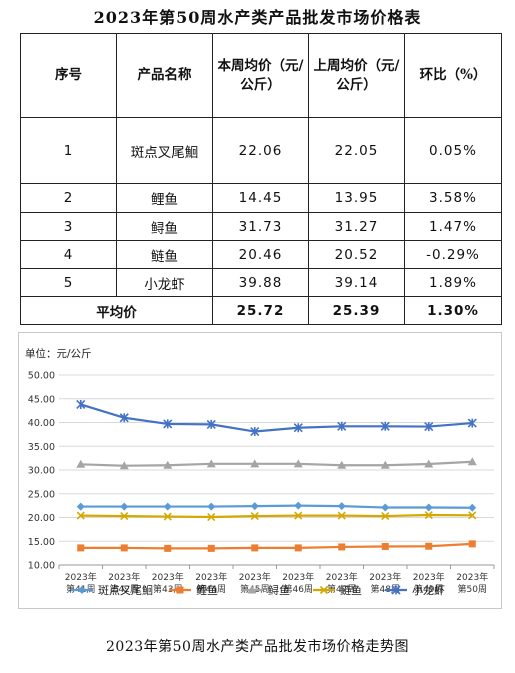  Describe the element at coordinates (356, 226) in the screenshot. I see `last-week-price: 31.27` at that location.